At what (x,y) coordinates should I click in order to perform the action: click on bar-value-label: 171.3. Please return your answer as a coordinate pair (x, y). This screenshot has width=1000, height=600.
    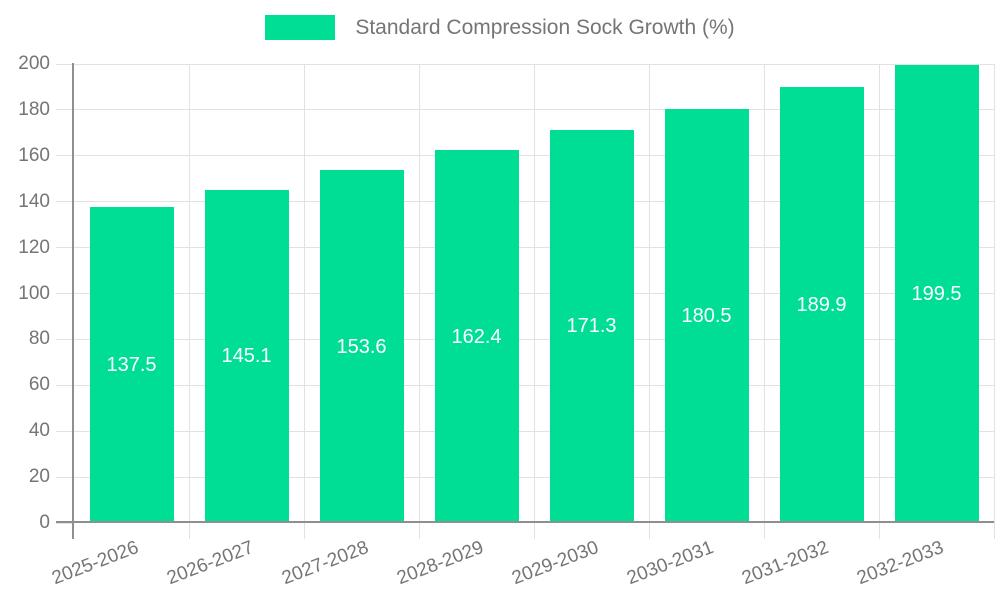
    Looking at the image, I should click on (591, 326).